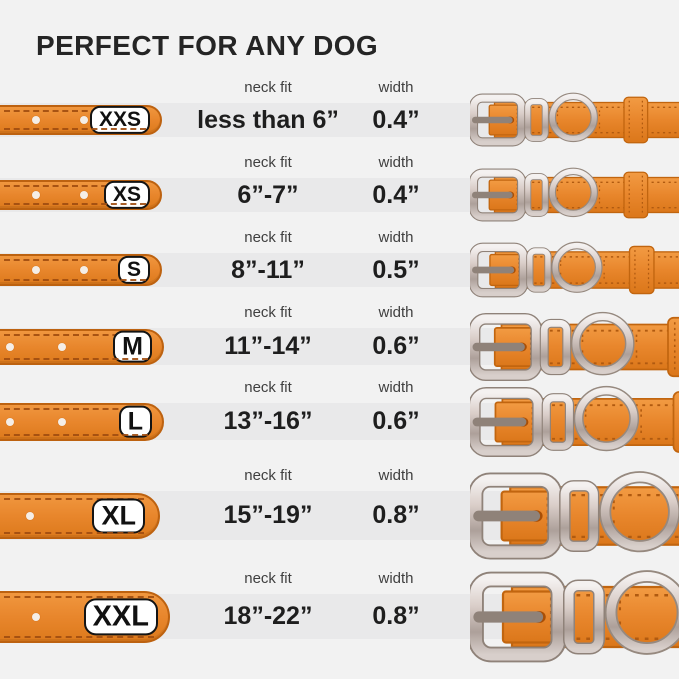 The image size is (679, 679). What do you see at coordinates (82, 346) in the screenshot?
I see `collar-strap-graphic: M` at bounding box center [82, 346].